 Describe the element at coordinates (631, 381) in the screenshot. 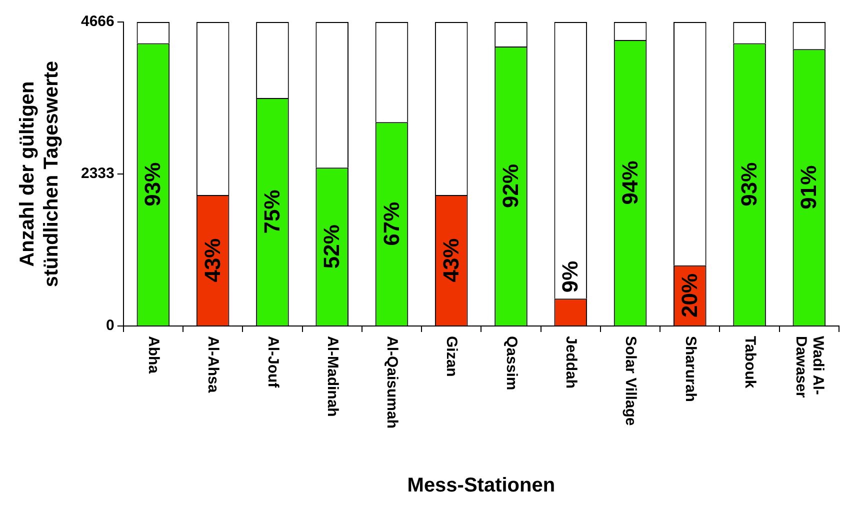

I see `x-tick-label: Solar Village` at that location.